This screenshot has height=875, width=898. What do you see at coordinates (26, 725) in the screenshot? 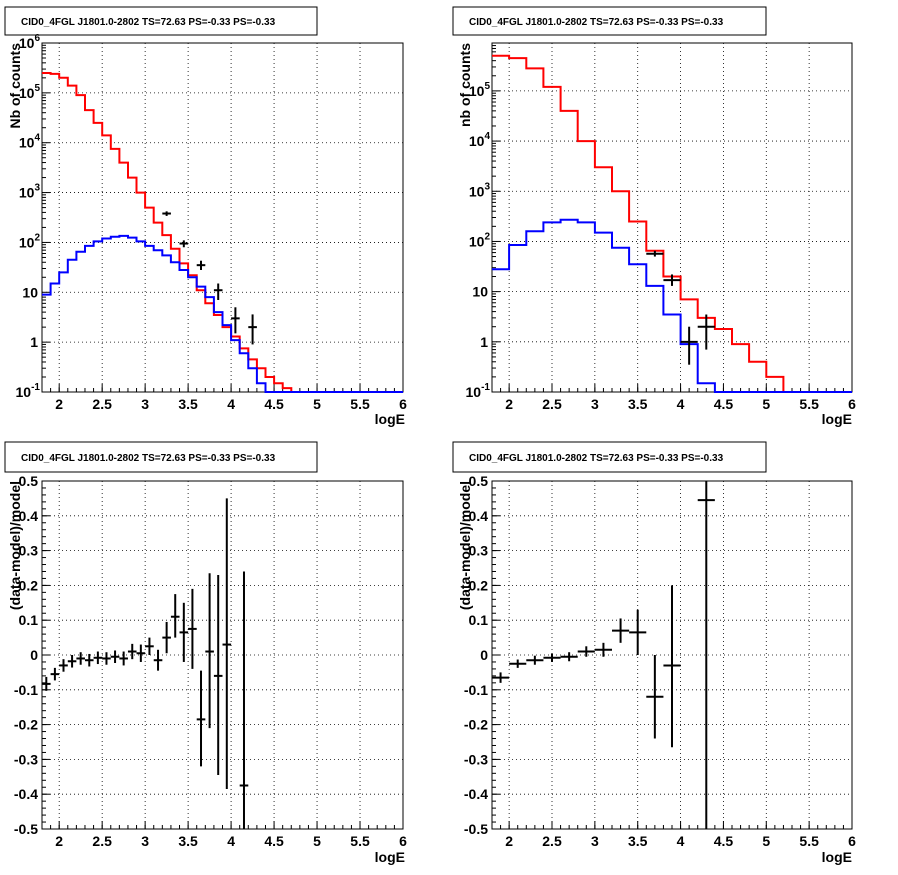
I see `y-tick-label: -0.2` at bounding box center [26, 725].